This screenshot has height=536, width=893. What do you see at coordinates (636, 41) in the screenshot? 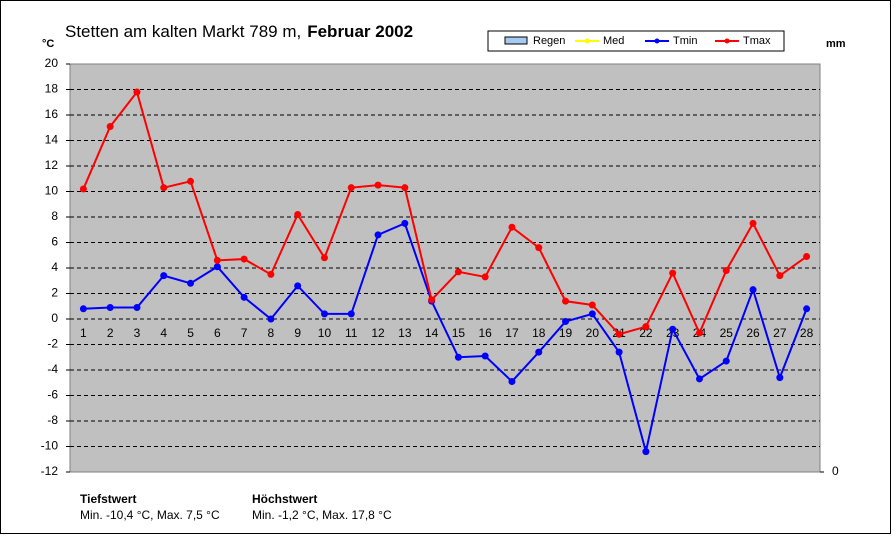
I see `legend` at bounding box center [636, 41].